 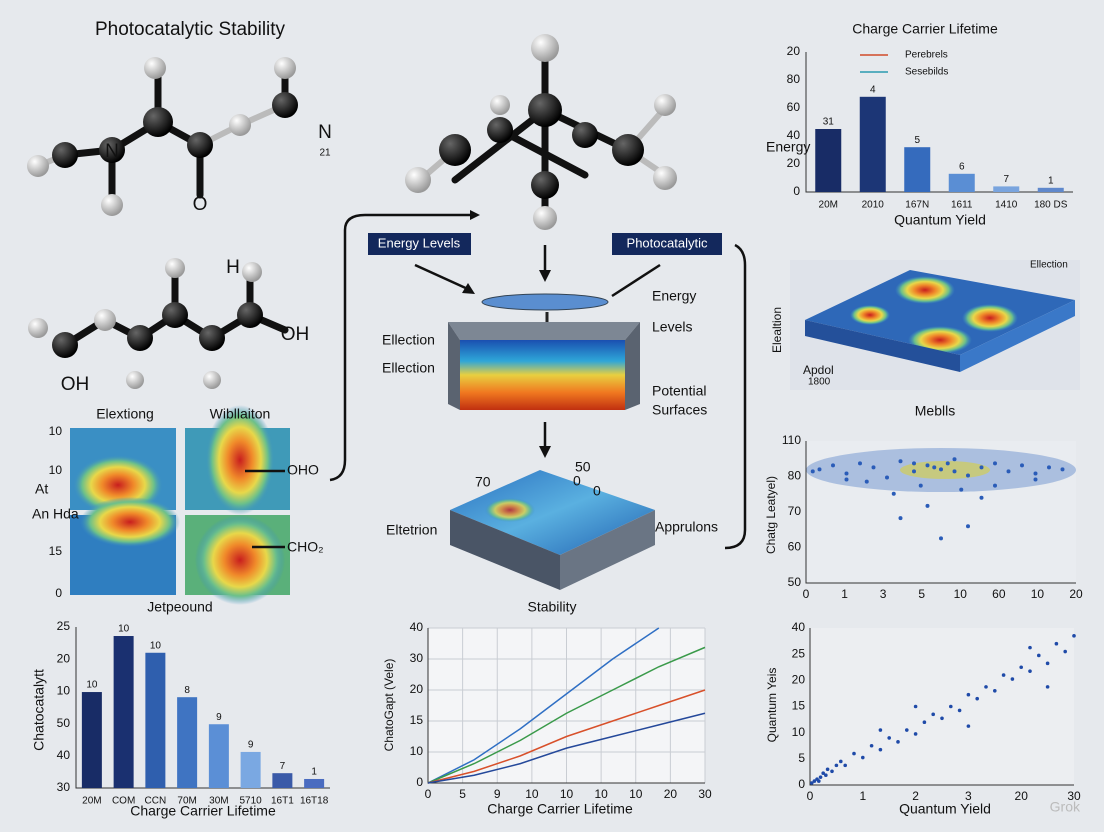 I want to click on x-tick-label: 70M, so click(x=186, y=801).